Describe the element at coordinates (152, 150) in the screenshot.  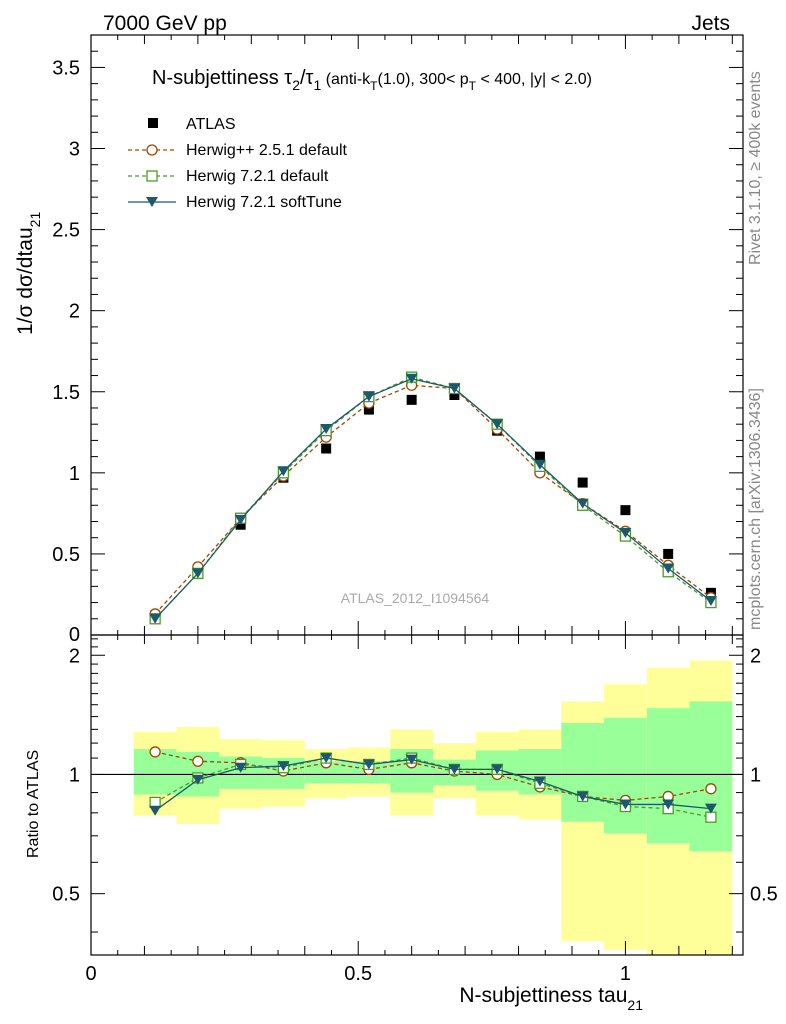
I see `legend-marker-herwigpp` at that location.